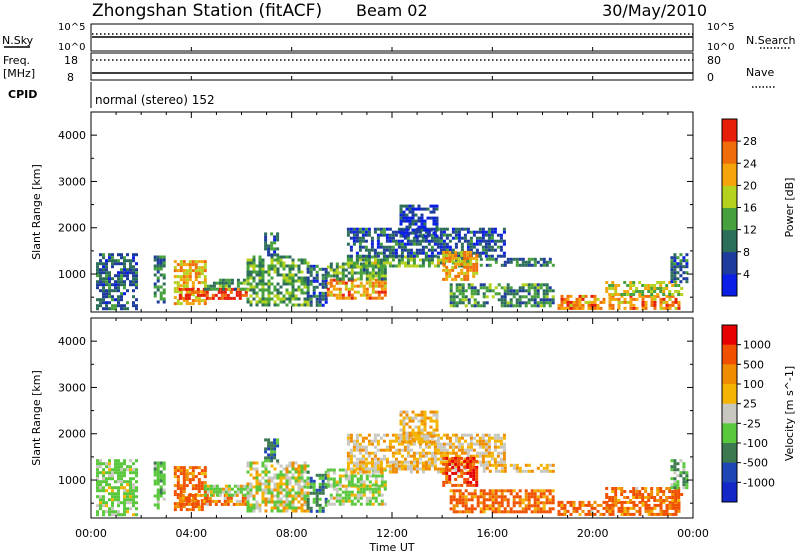 Image resolution: width=800 pixels, height=554 pixels. I want to click on colorbar-swatch, so click(729, 472).